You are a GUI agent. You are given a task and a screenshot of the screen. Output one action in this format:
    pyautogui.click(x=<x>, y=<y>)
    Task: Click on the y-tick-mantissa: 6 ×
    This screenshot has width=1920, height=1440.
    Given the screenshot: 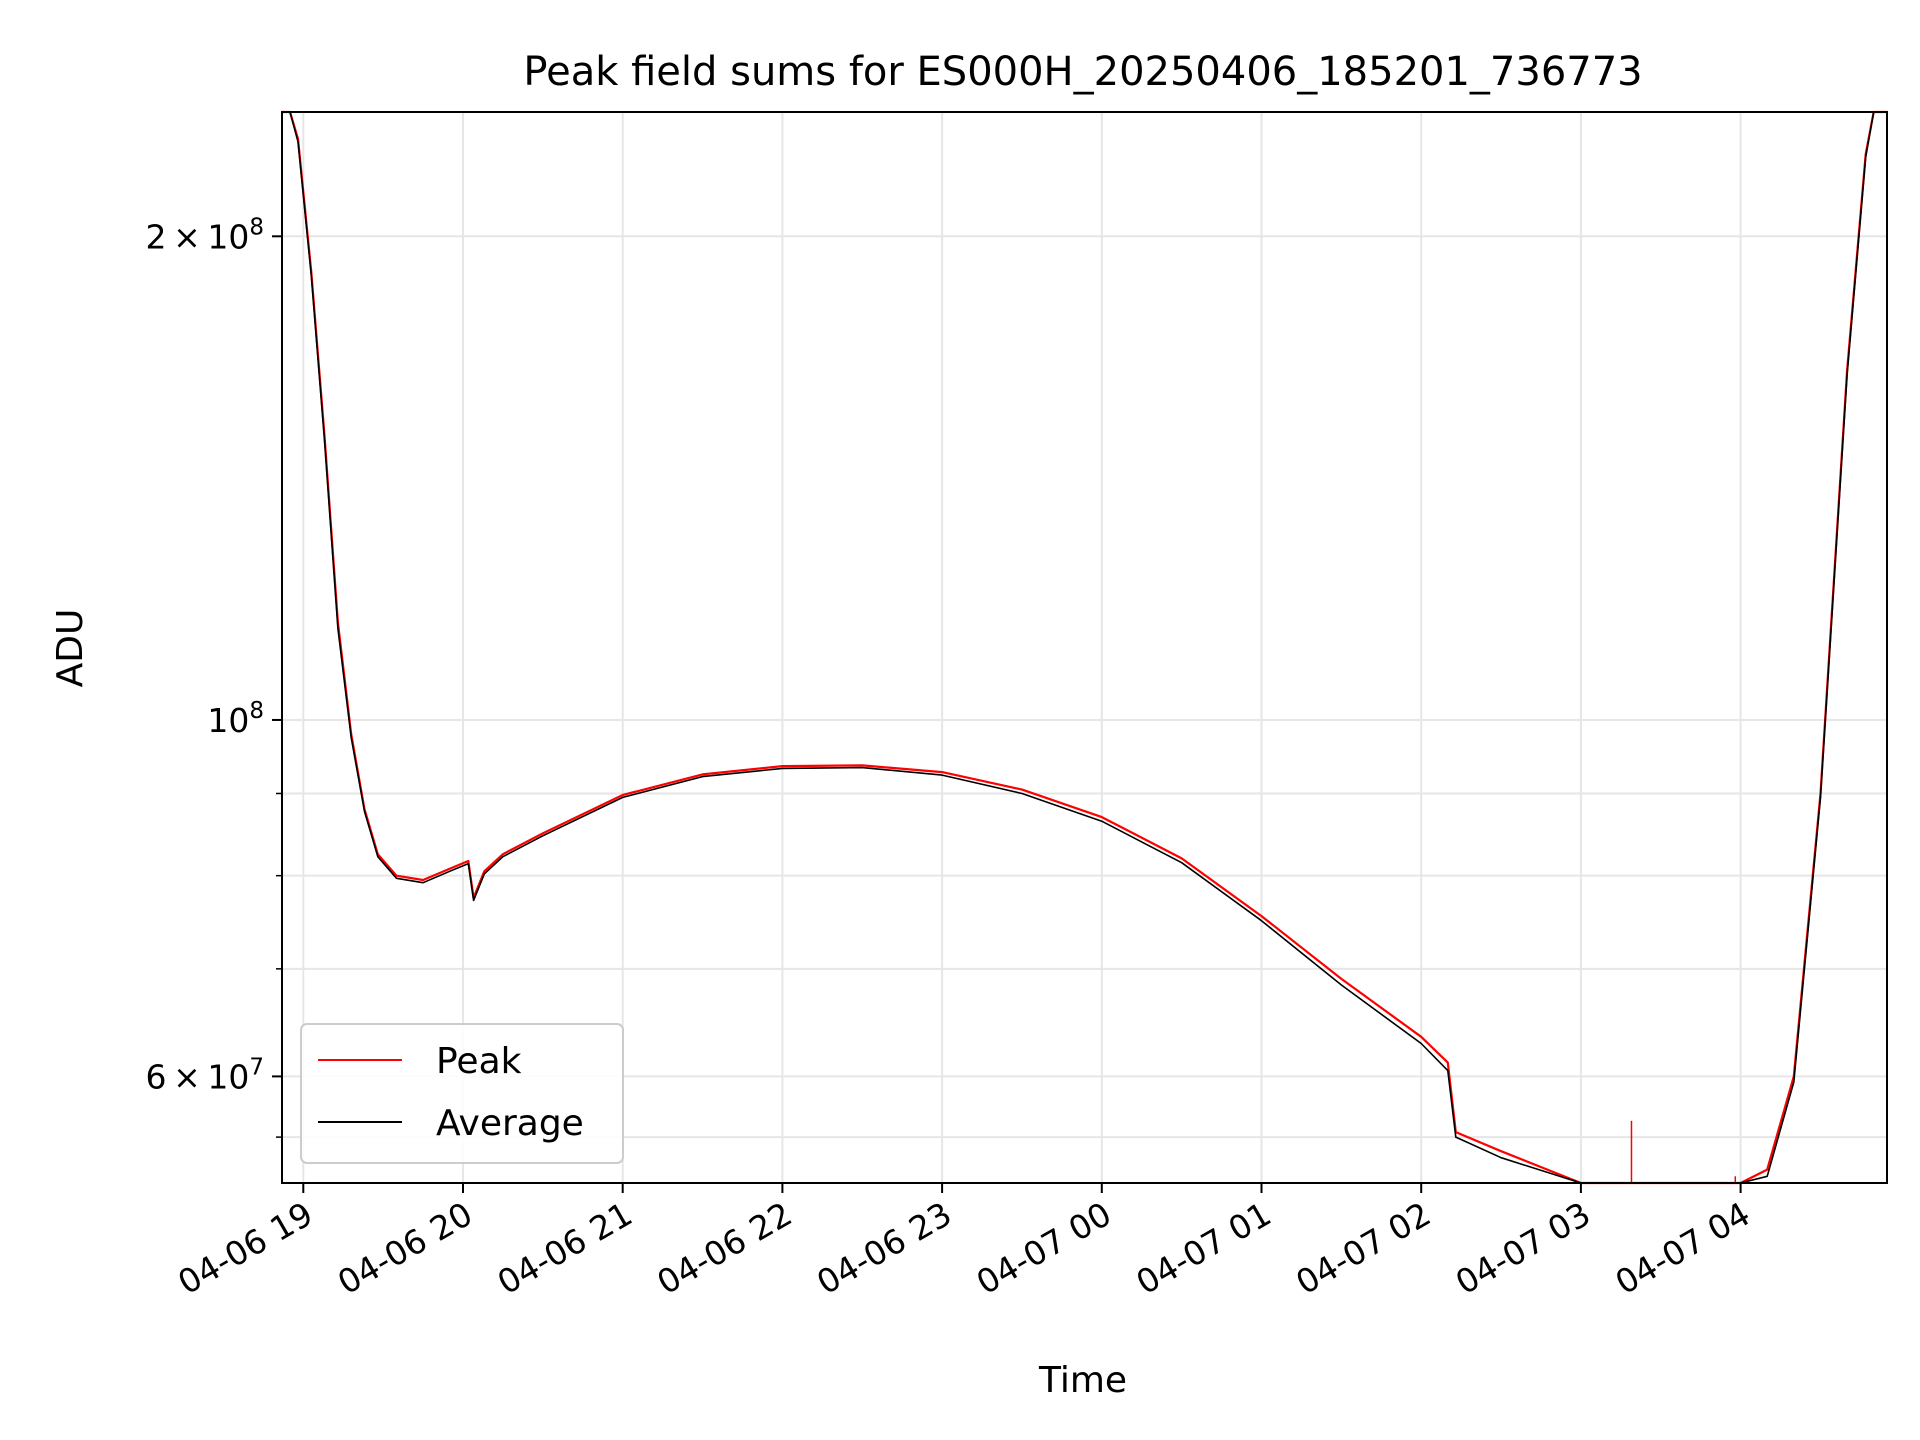 What is the action you would take?
    pyautogui.click(x=177, y=1076)
    